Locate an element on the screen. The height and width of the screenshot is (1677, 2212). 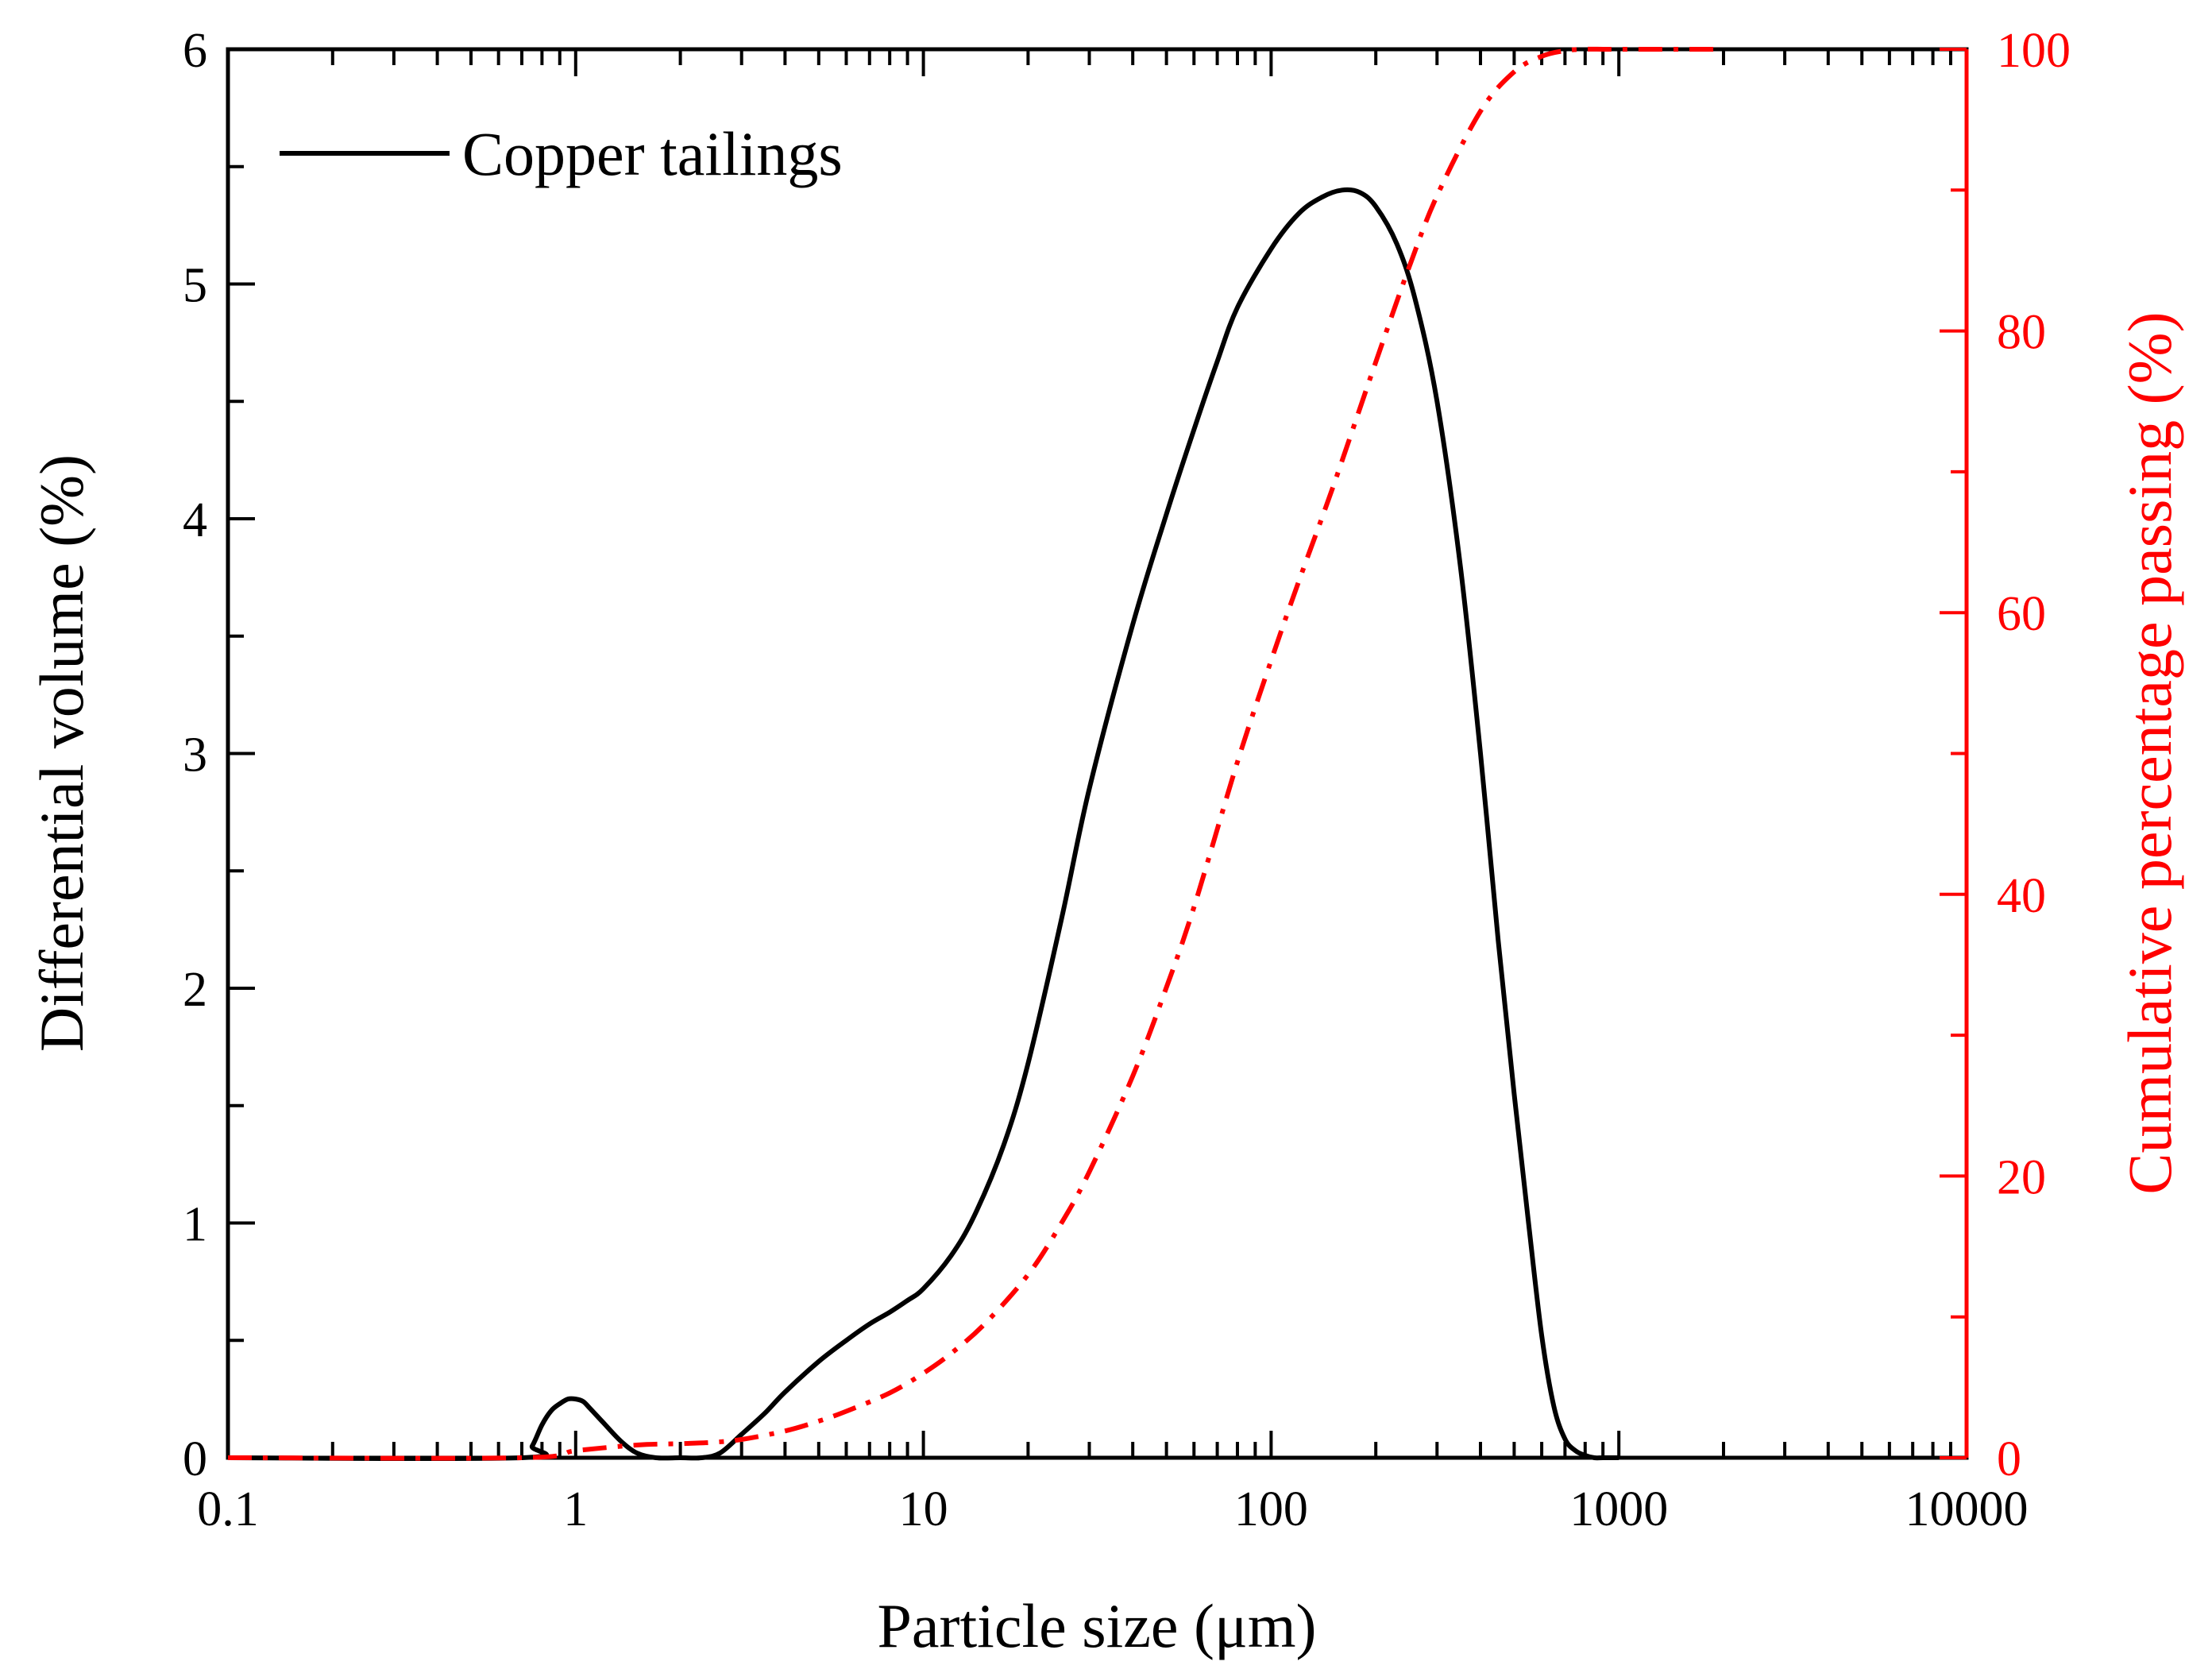
y-left-tick-label: 3 is located at coordinates (195, 755).